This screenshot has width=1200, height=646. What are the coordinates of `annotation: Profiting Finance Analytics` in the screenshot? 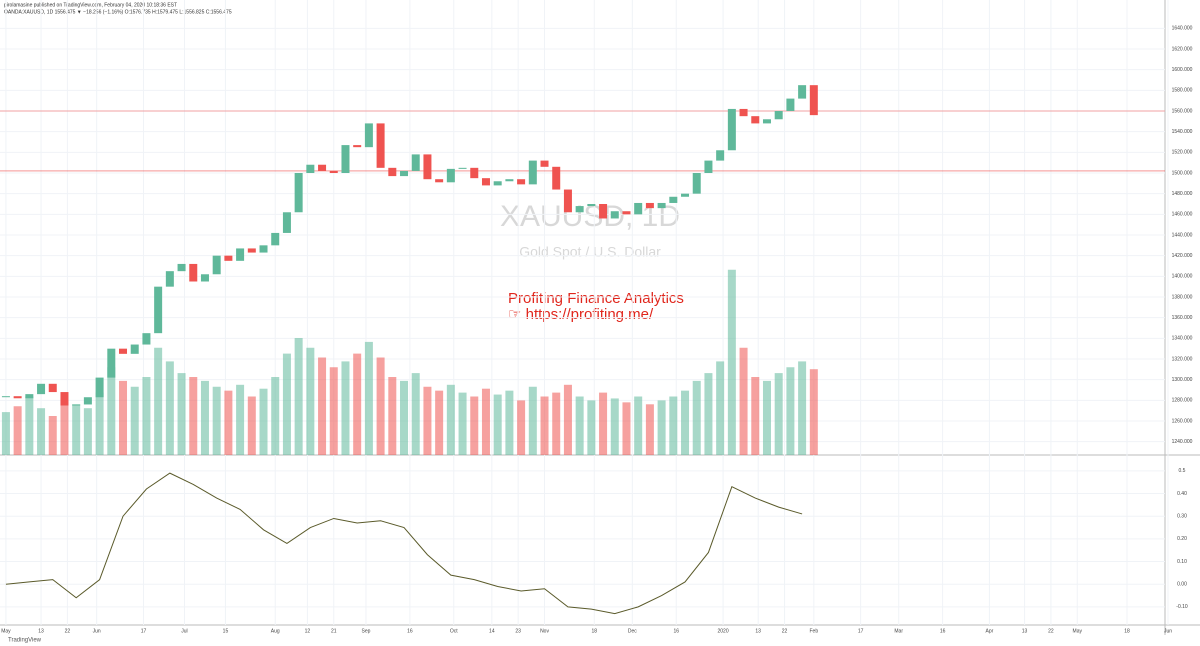 It's located at (596, 298).